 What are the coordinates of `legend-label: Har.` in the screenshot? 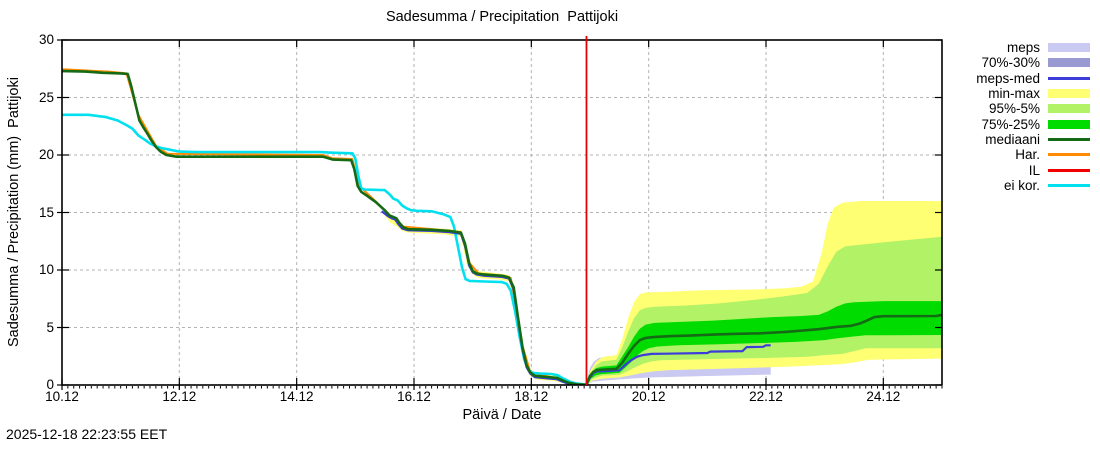 It's located at (1027, 155).